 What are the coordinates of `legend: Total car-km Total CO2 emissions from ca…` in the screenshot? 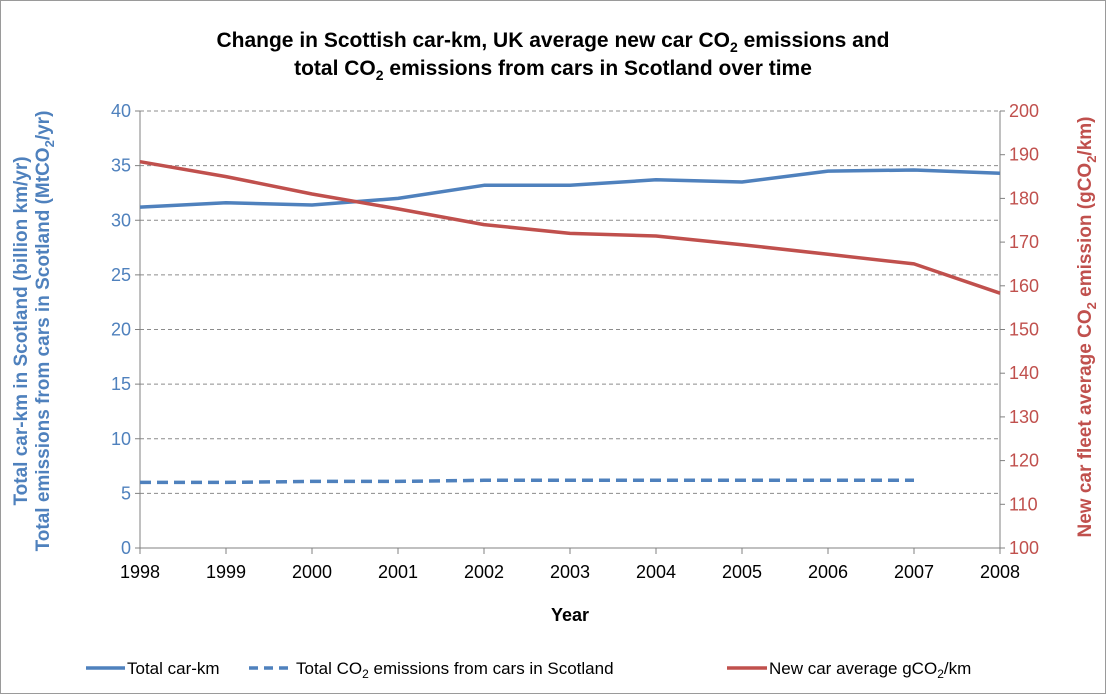 It's located at (528, 670).